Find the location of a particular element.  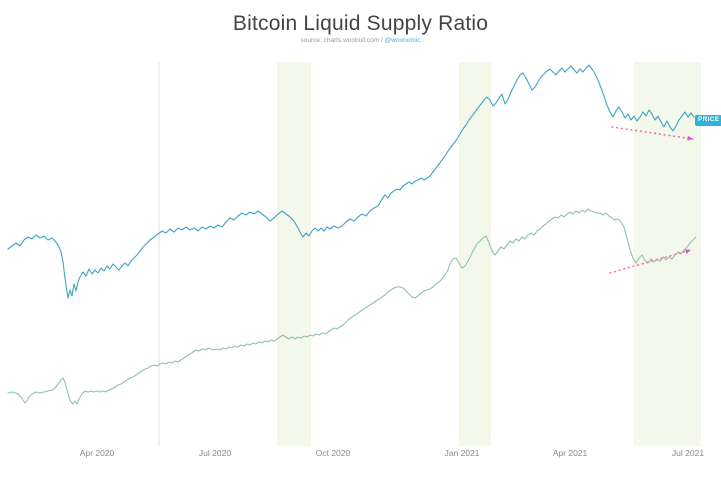

source-handle-link: @woonomic is located at coordinates (402, 40).